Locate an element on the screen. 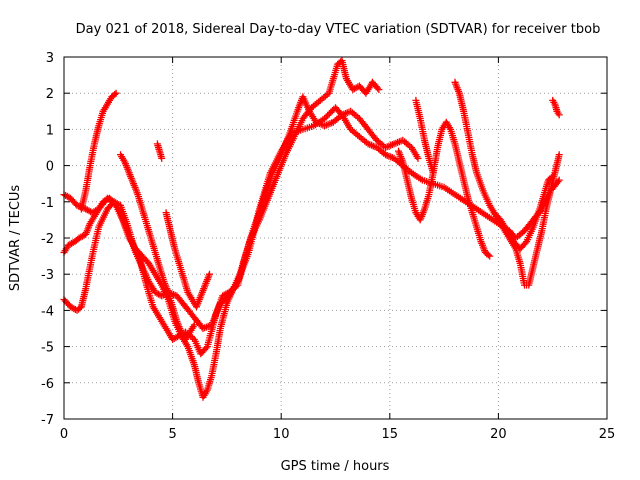  y-tick-label: -4 is located at coordinates (47, 311).